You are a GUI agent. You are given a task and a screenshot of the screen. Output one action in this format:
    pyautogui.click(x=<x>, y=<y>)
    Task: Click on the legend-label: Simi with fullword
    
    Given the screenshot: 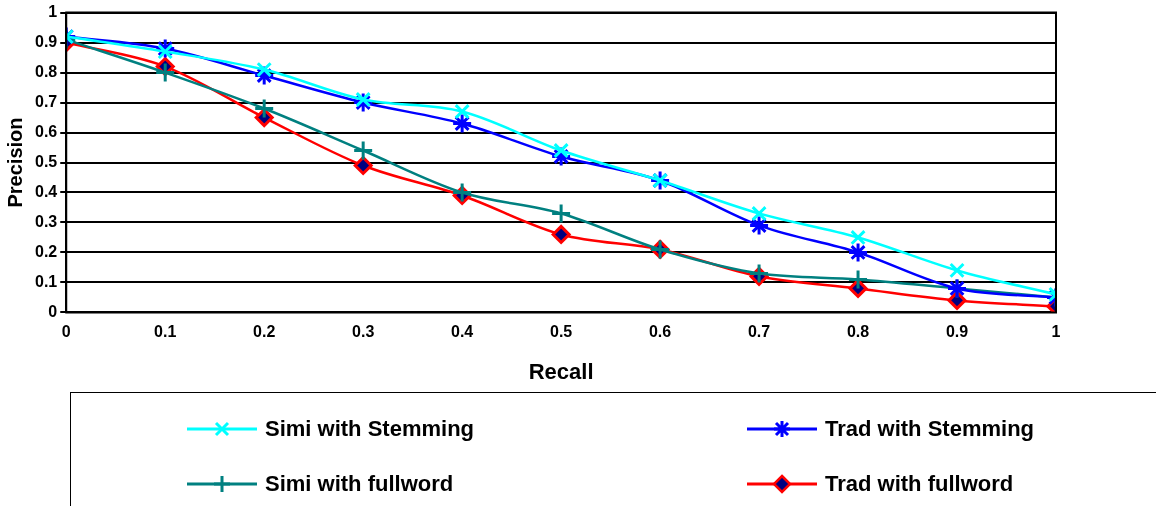 What is the action you would take?
    pyautogui.click(x=359, y=484)
    